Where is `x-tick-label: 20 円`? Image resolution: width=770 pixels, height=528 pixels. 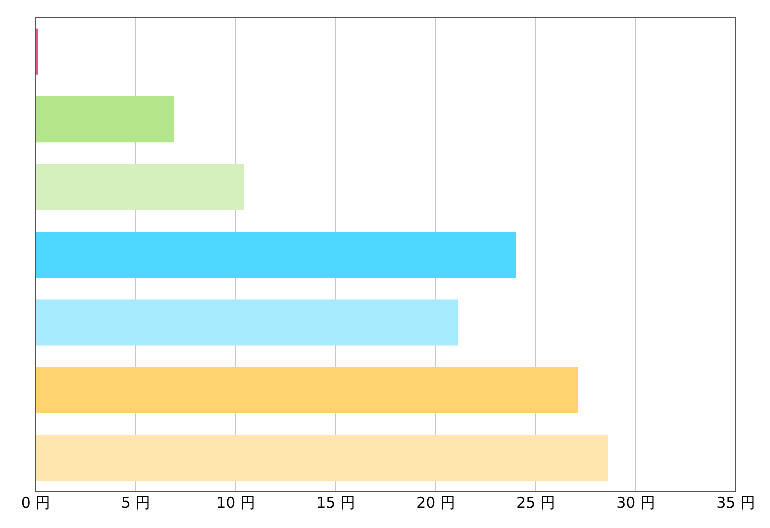
x-tick-label: 20 円 is located at coordinates (436, 503).